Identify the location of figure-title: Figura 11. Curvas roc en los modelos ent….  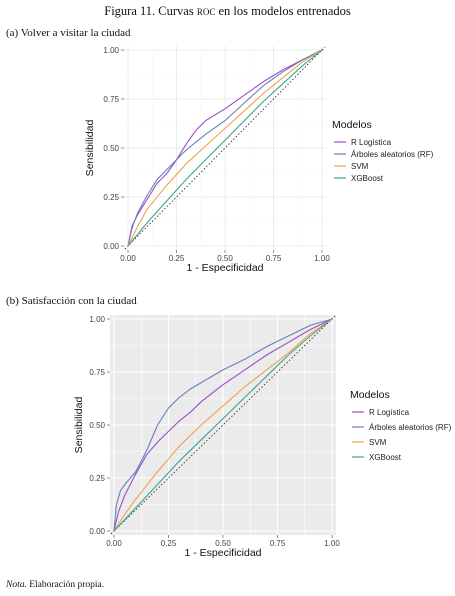
(227, 11).